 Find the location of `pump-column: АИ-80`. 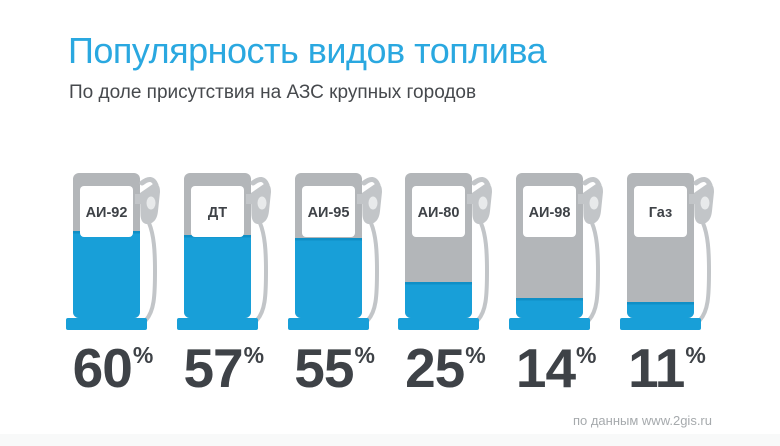

pump-column: АИ-80 is located at coordinates (445, 251).